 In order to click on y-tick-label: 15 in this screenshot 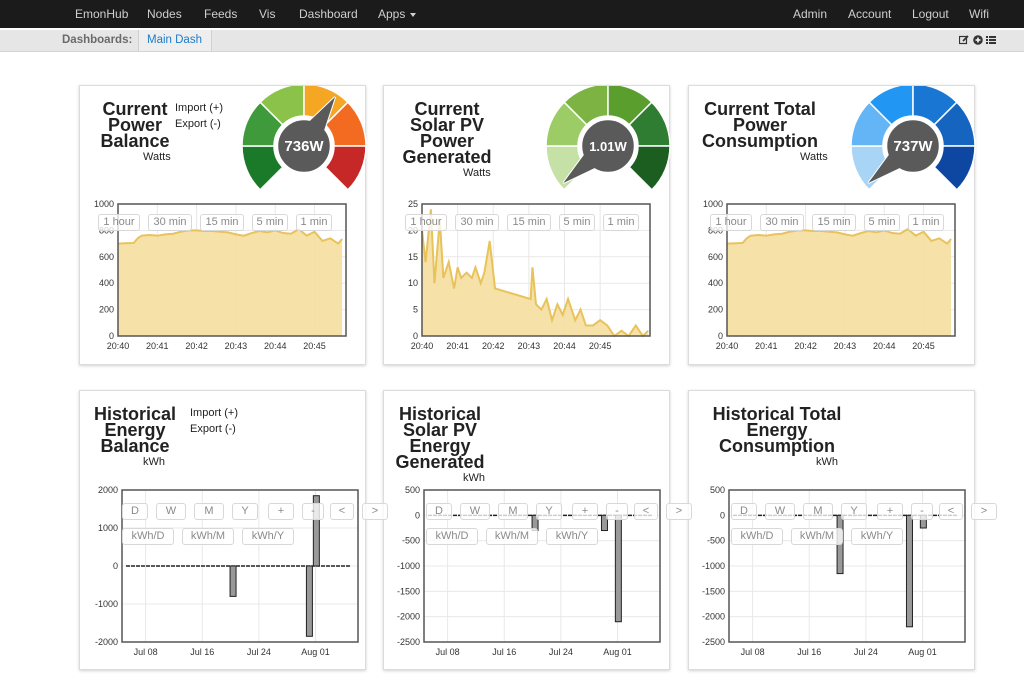, I will do `click(413, 257)`.